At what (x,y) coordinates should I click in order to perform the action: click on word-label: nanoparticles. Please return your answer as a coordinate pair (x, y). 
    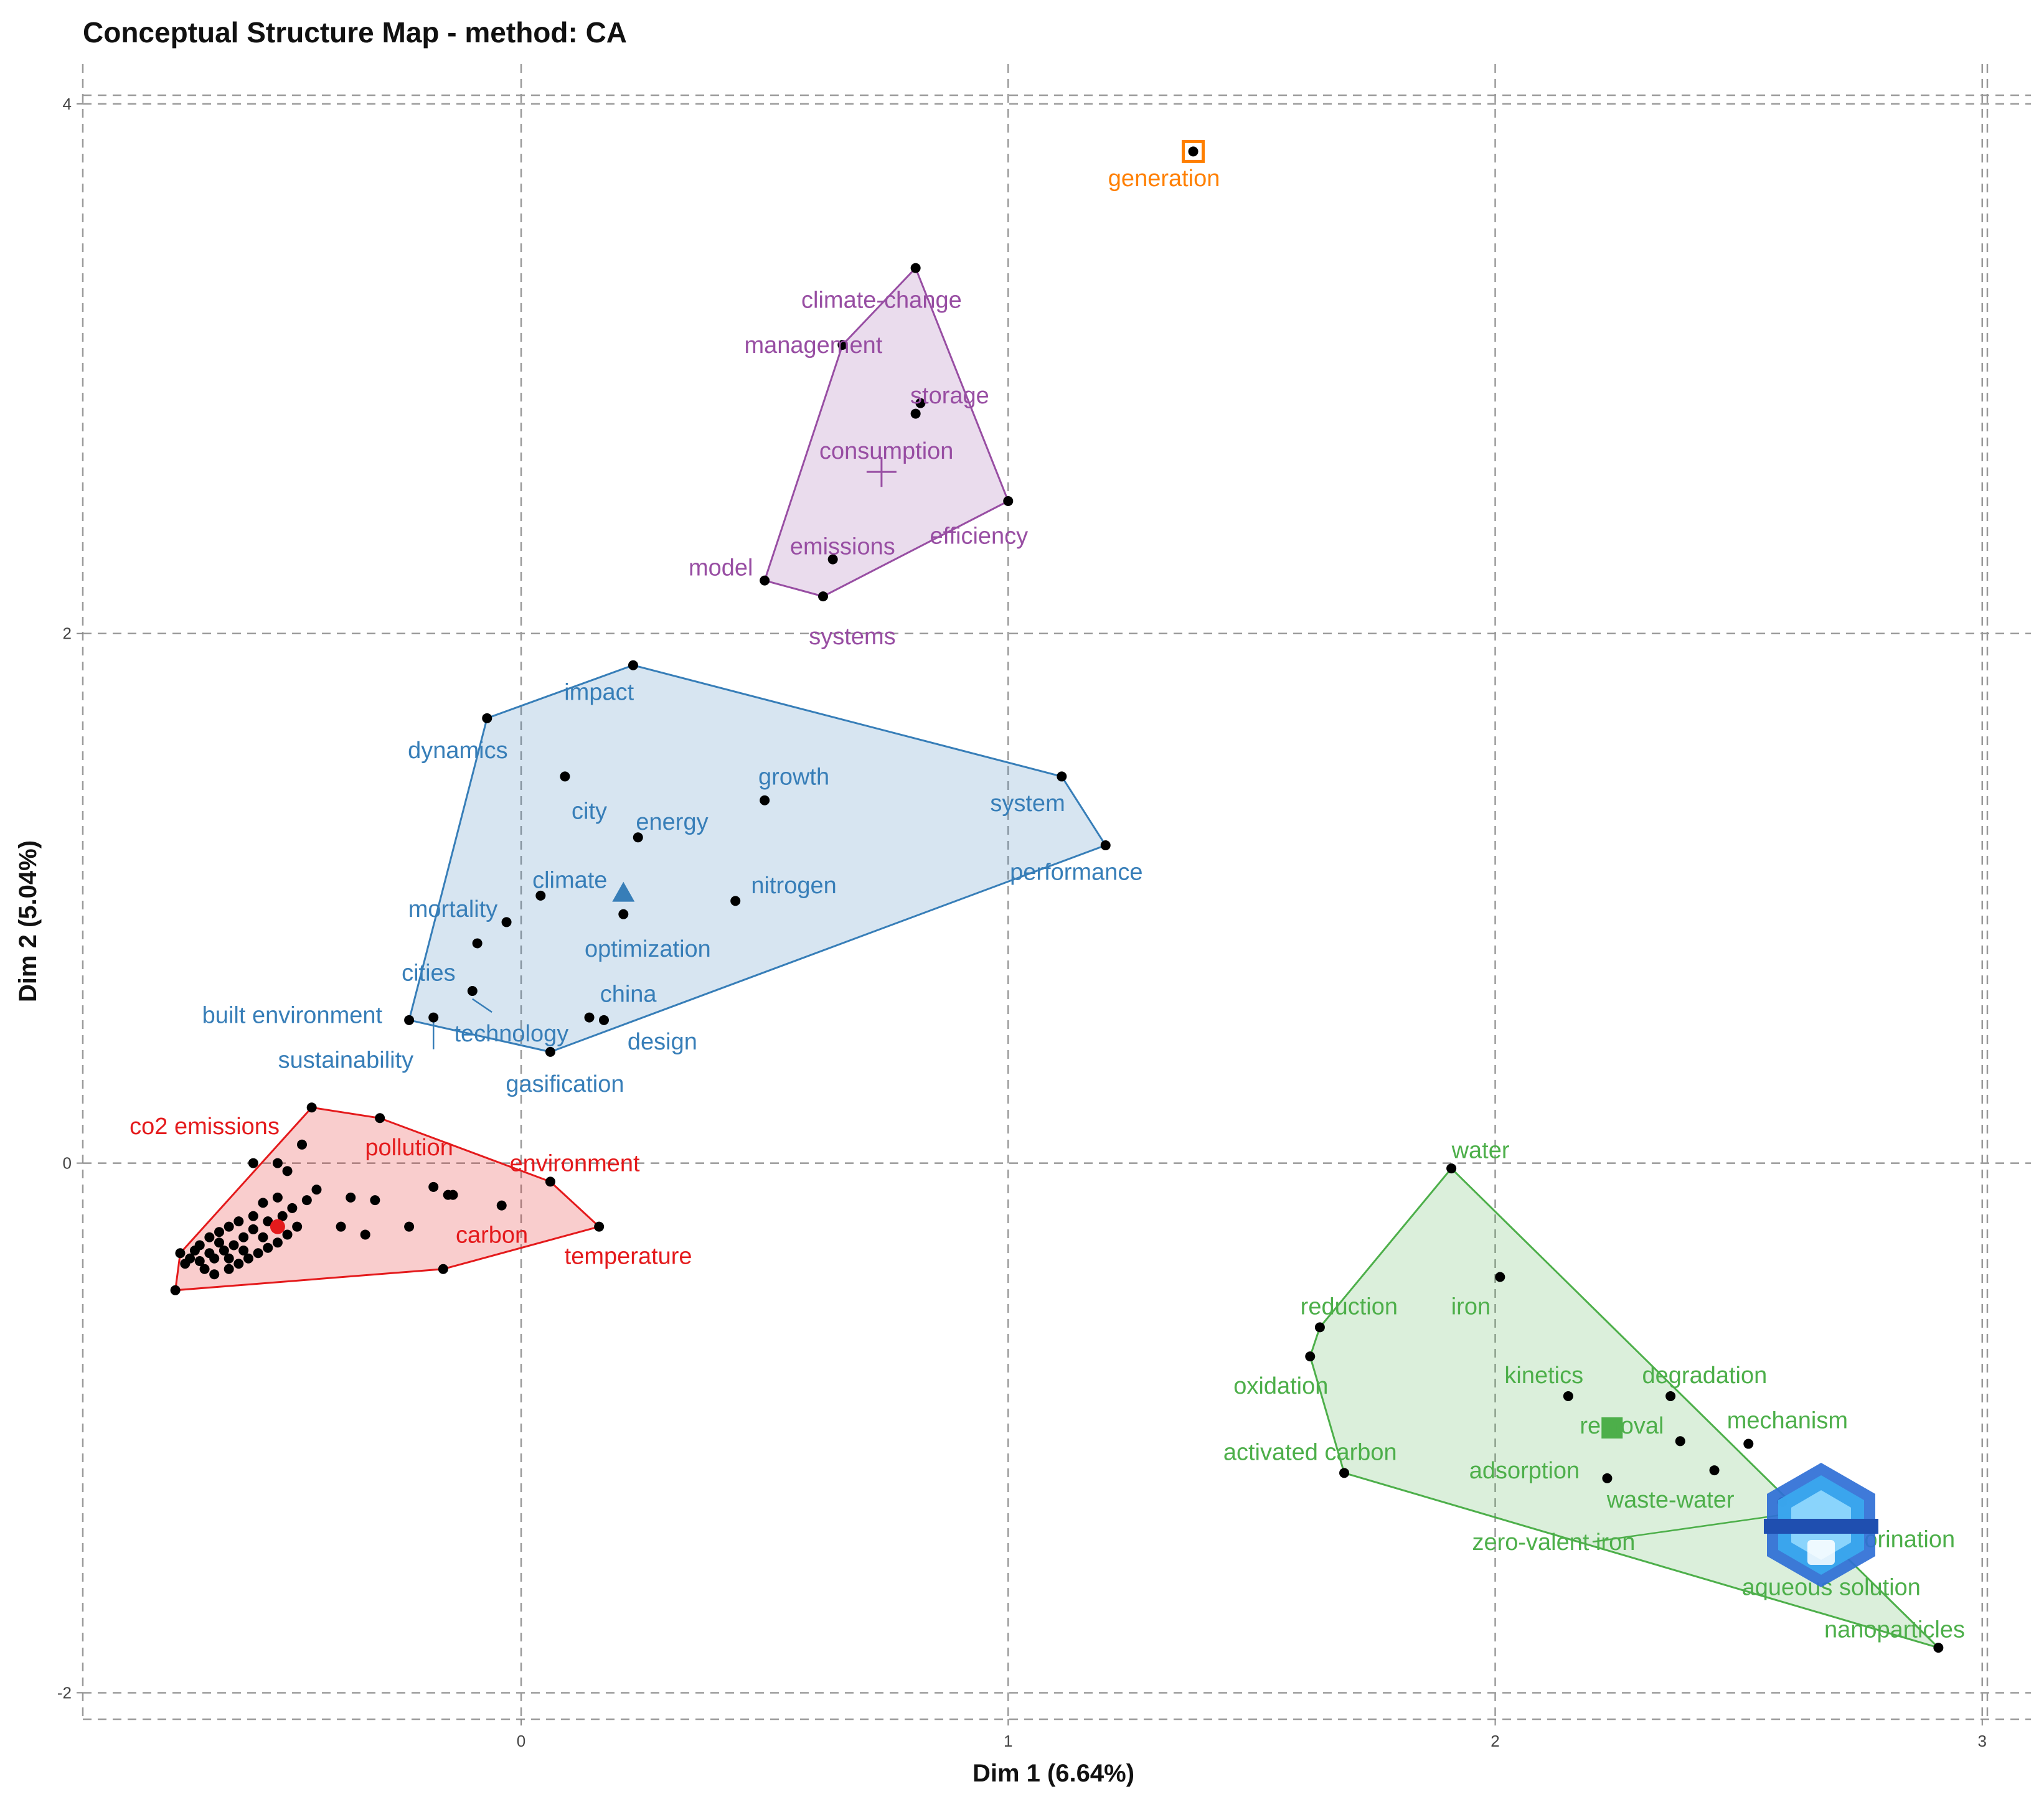
    Looking at the image, I should click on (1894, 1630).